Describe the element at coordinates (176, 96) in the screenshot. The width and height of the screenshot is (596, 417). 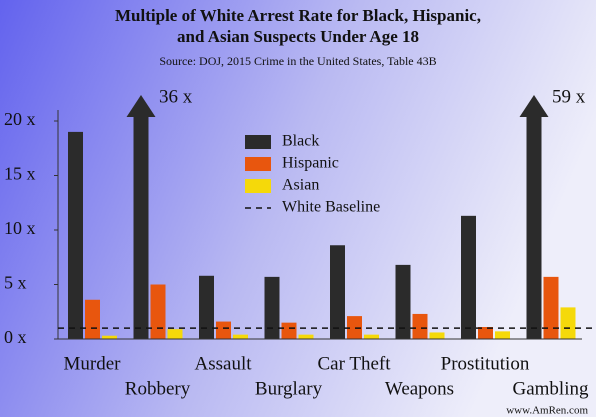
I see `value-label: 36 x` at that location.